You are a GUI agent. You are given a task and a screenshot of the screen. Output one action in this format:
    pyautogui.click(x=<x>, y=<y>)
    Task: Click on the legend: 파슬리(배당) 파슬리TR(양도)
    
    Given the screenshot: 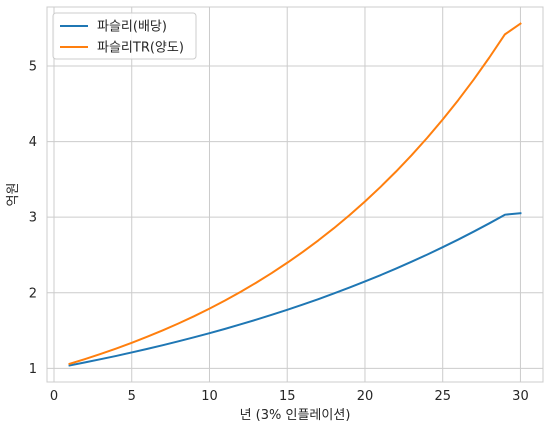 What is the action you would take?
    pyautogui.click(x=124, y=36)
    